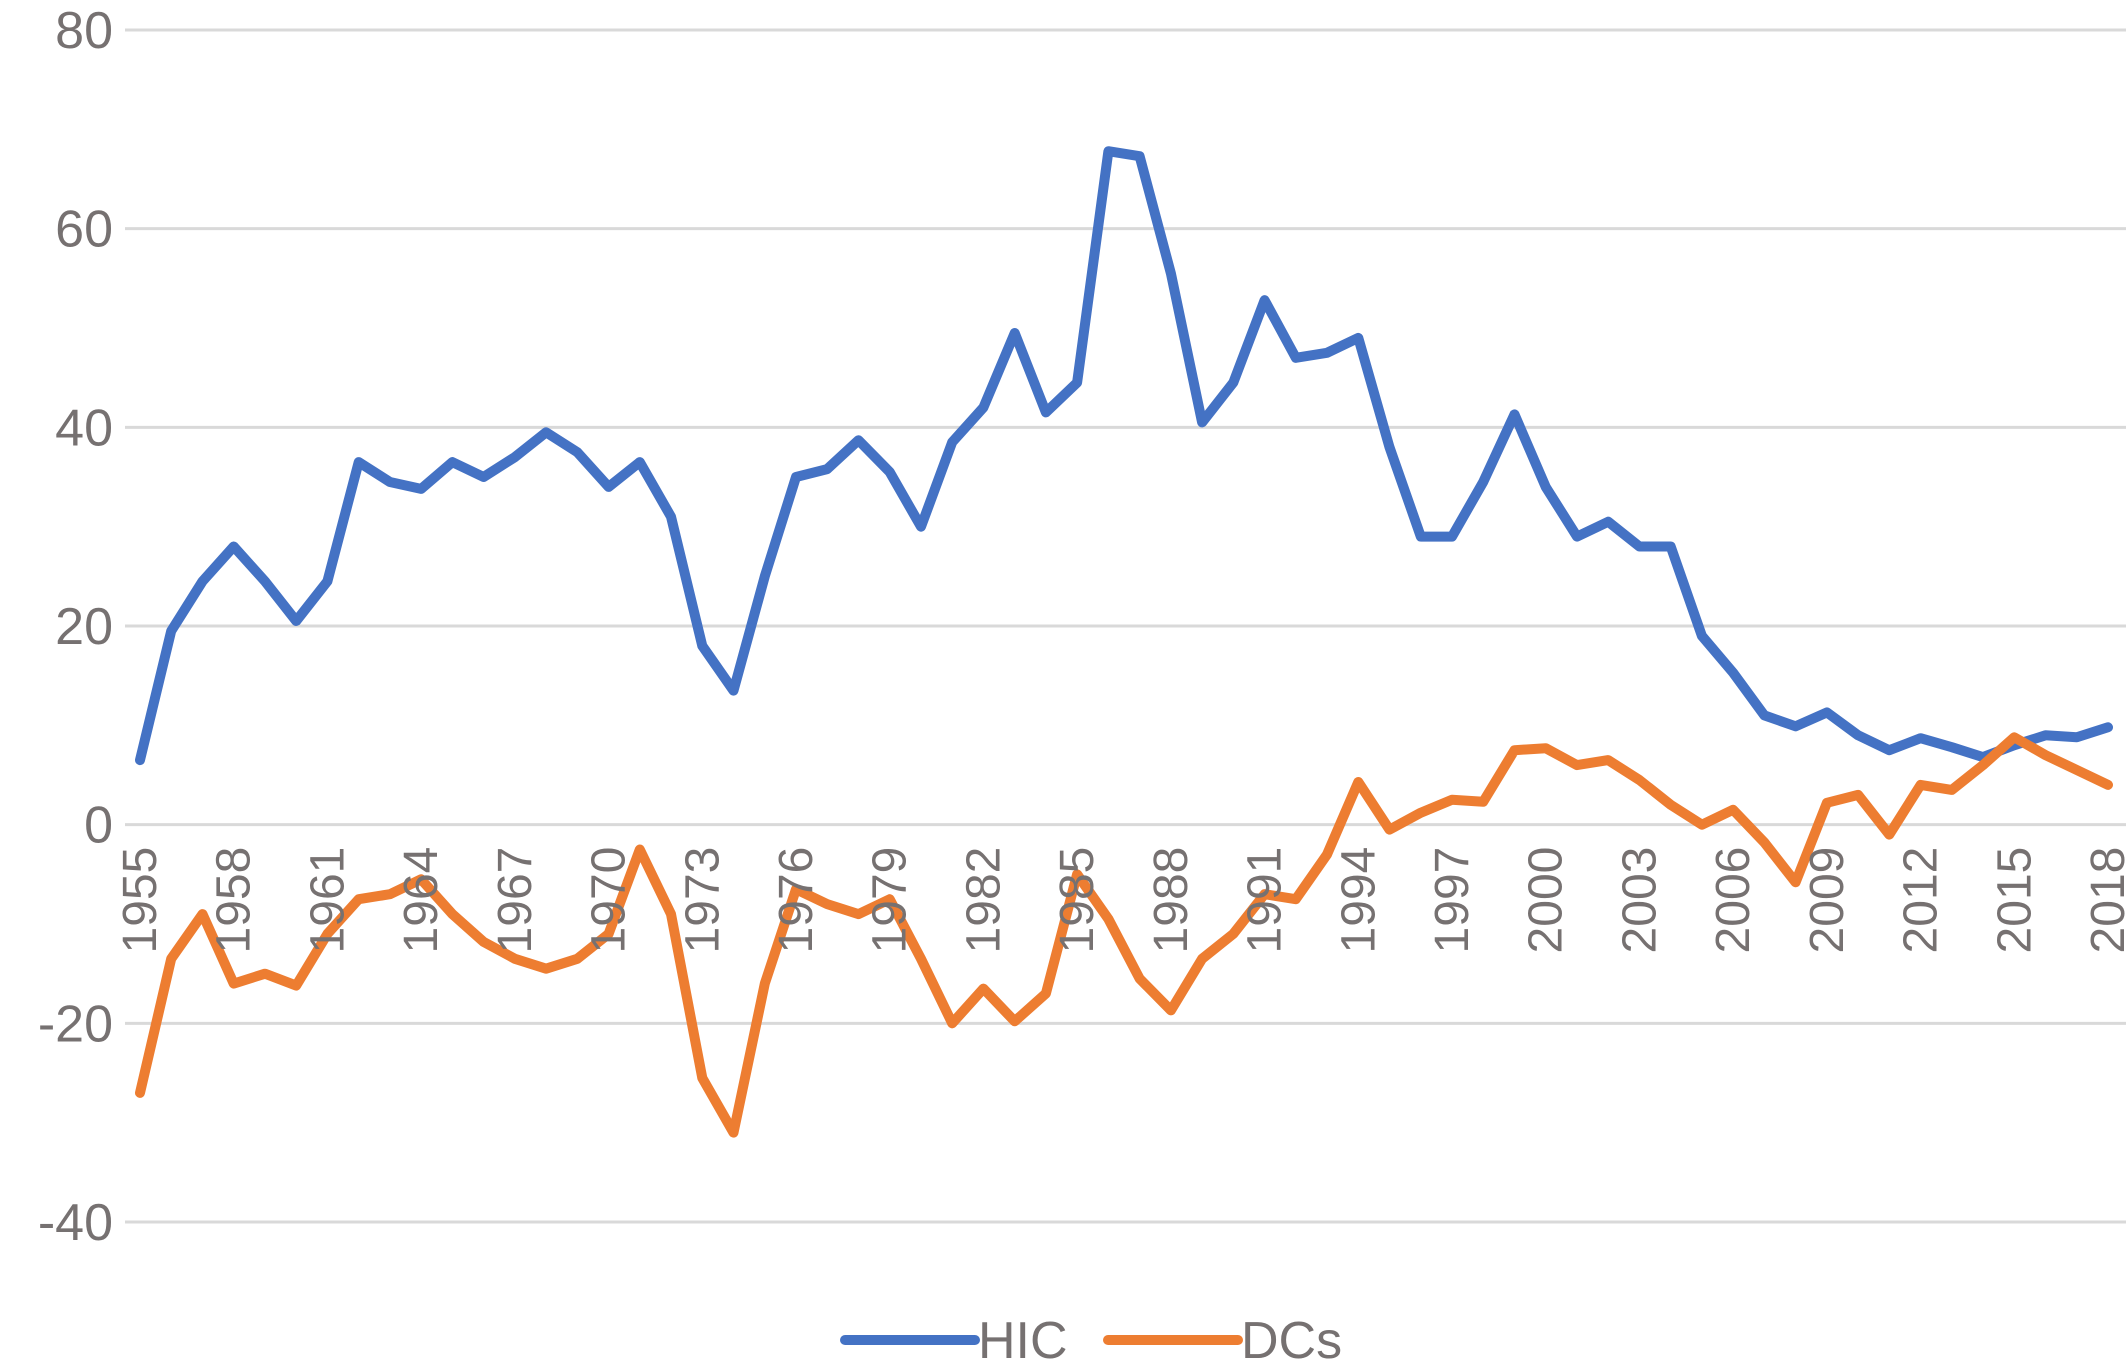 This screenshot has height=1366, width=2126. What do you see at coordinates (75, 1024) in the screenshot?
I see `y-tick-label: -20` at bounding box center [75, 1024].